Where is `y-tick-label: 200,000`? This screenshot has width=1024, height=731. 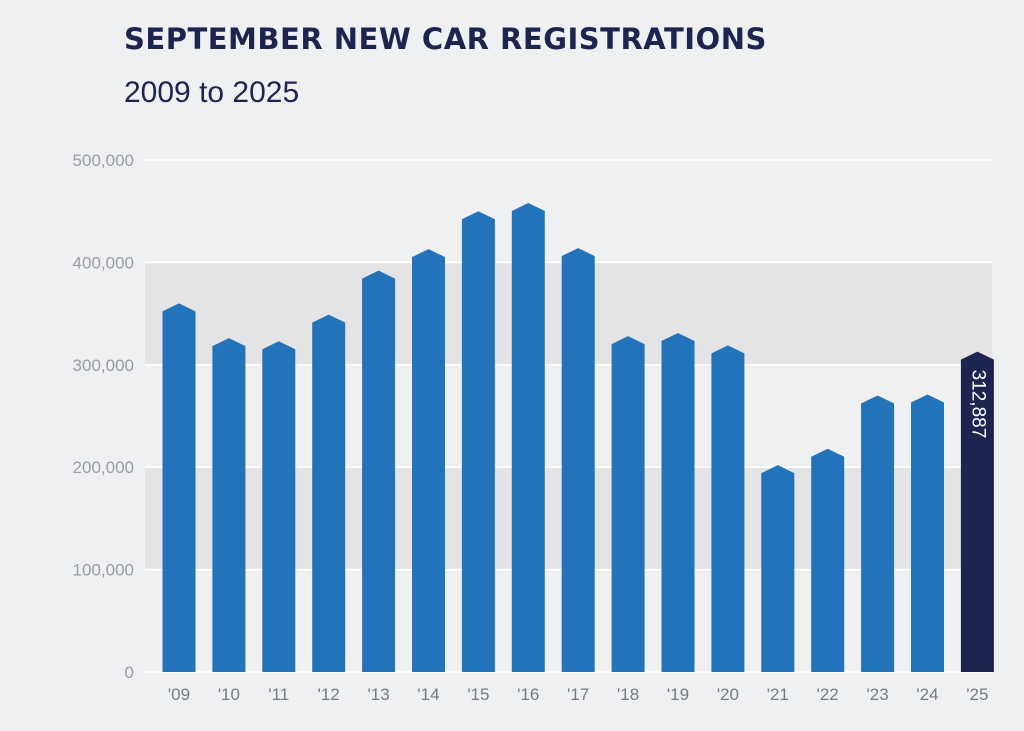
y-tick-label: 200,000 is located at coordinates (103, 467).